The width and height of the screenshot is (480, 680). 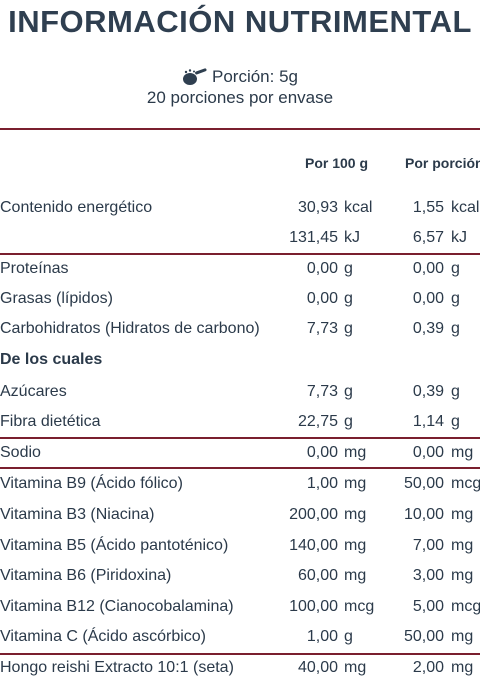 What do you see at coordinates (240, 392) in the screenshot?
I see `table-row: Azúcares 7,73 g 0,39 g` at bounding box center [240, 392].